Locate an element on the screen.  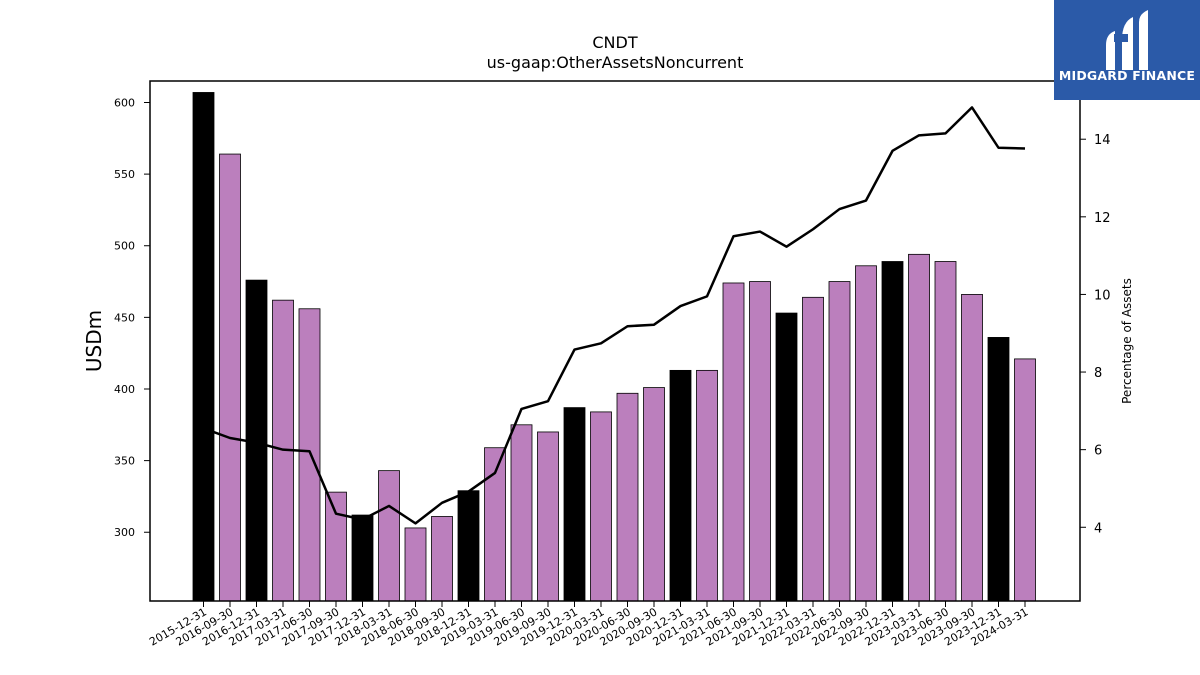
y2-axis-label: Percentage of Assets is located at coordinates (1127, 341).